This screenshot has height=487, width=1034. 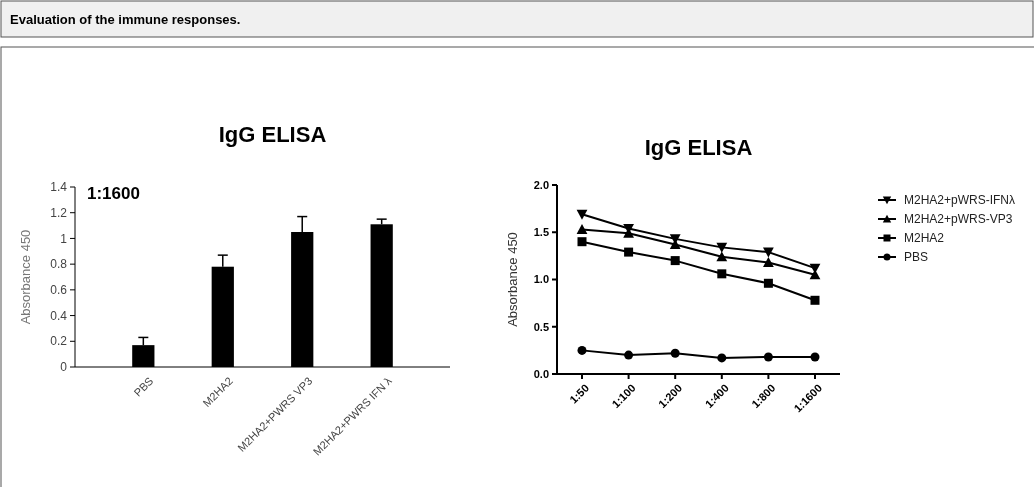 What do you see at coordinates (59, 341) in the screenshot?
I see `y-tick-label: 0.2` at bounding box center [59, 341].